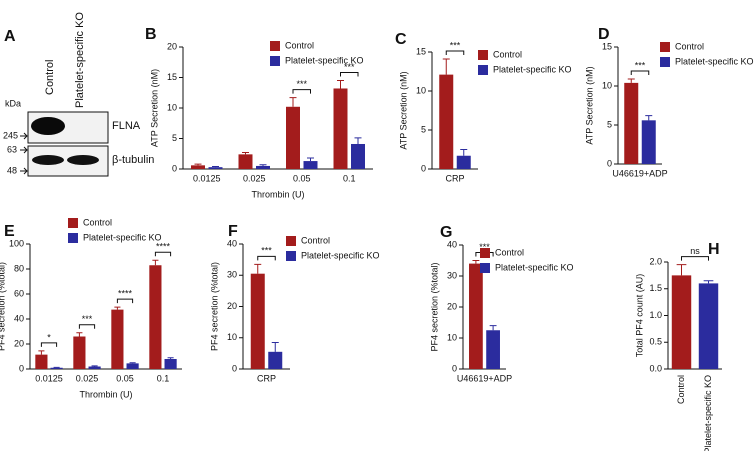 The image size is (756, 451). I want to click on x-tick-label: 0.05, so click(302, 178).